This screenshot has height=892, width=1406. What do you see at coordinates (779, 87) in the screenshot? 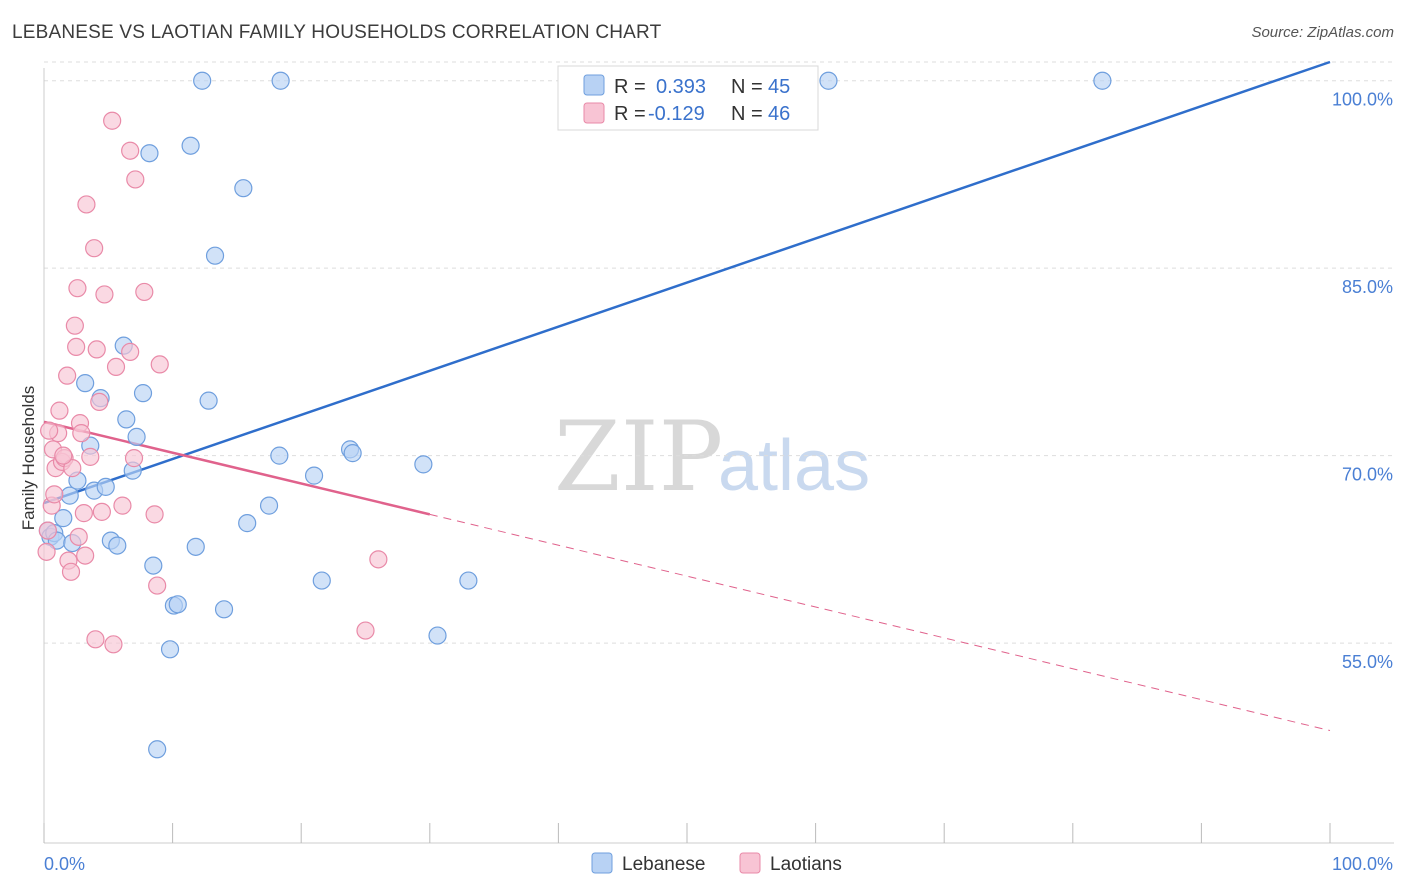
I see `legend-n-value-lebanese: 45` at bounding box center [779, 87].